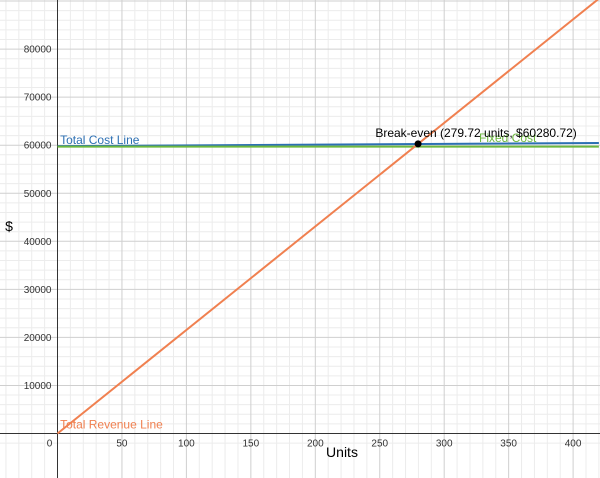 This screenshot has width=600, height=478. What do you see at coordinates (508, 138) in the screenshot?
I see `series-label-fixed-cost: Fixed Cost` at bounding box center [508, 138].